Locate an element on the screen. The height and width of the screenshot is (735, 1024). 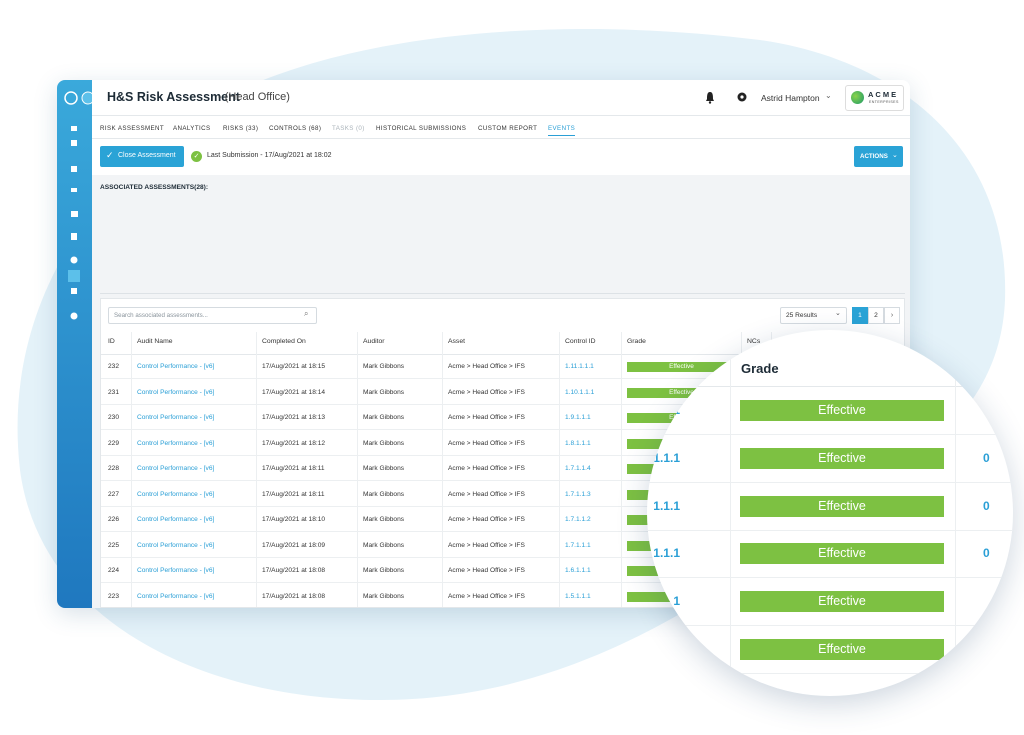
tab: CUSTOM REPORT is located at coordinates (508, 128).